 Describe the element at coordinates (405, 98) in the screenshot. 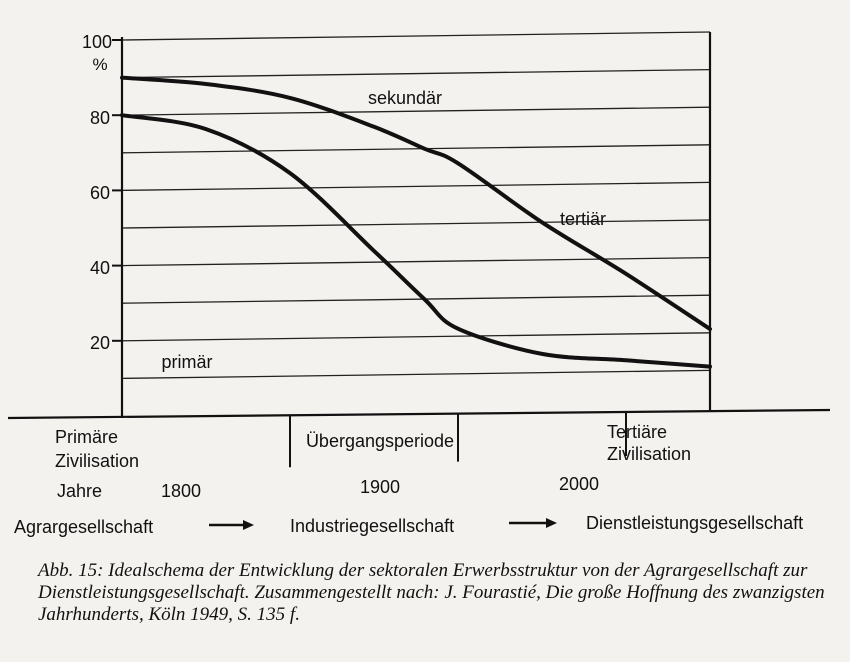

I see `label-sekundaer: sekundär` at that location.